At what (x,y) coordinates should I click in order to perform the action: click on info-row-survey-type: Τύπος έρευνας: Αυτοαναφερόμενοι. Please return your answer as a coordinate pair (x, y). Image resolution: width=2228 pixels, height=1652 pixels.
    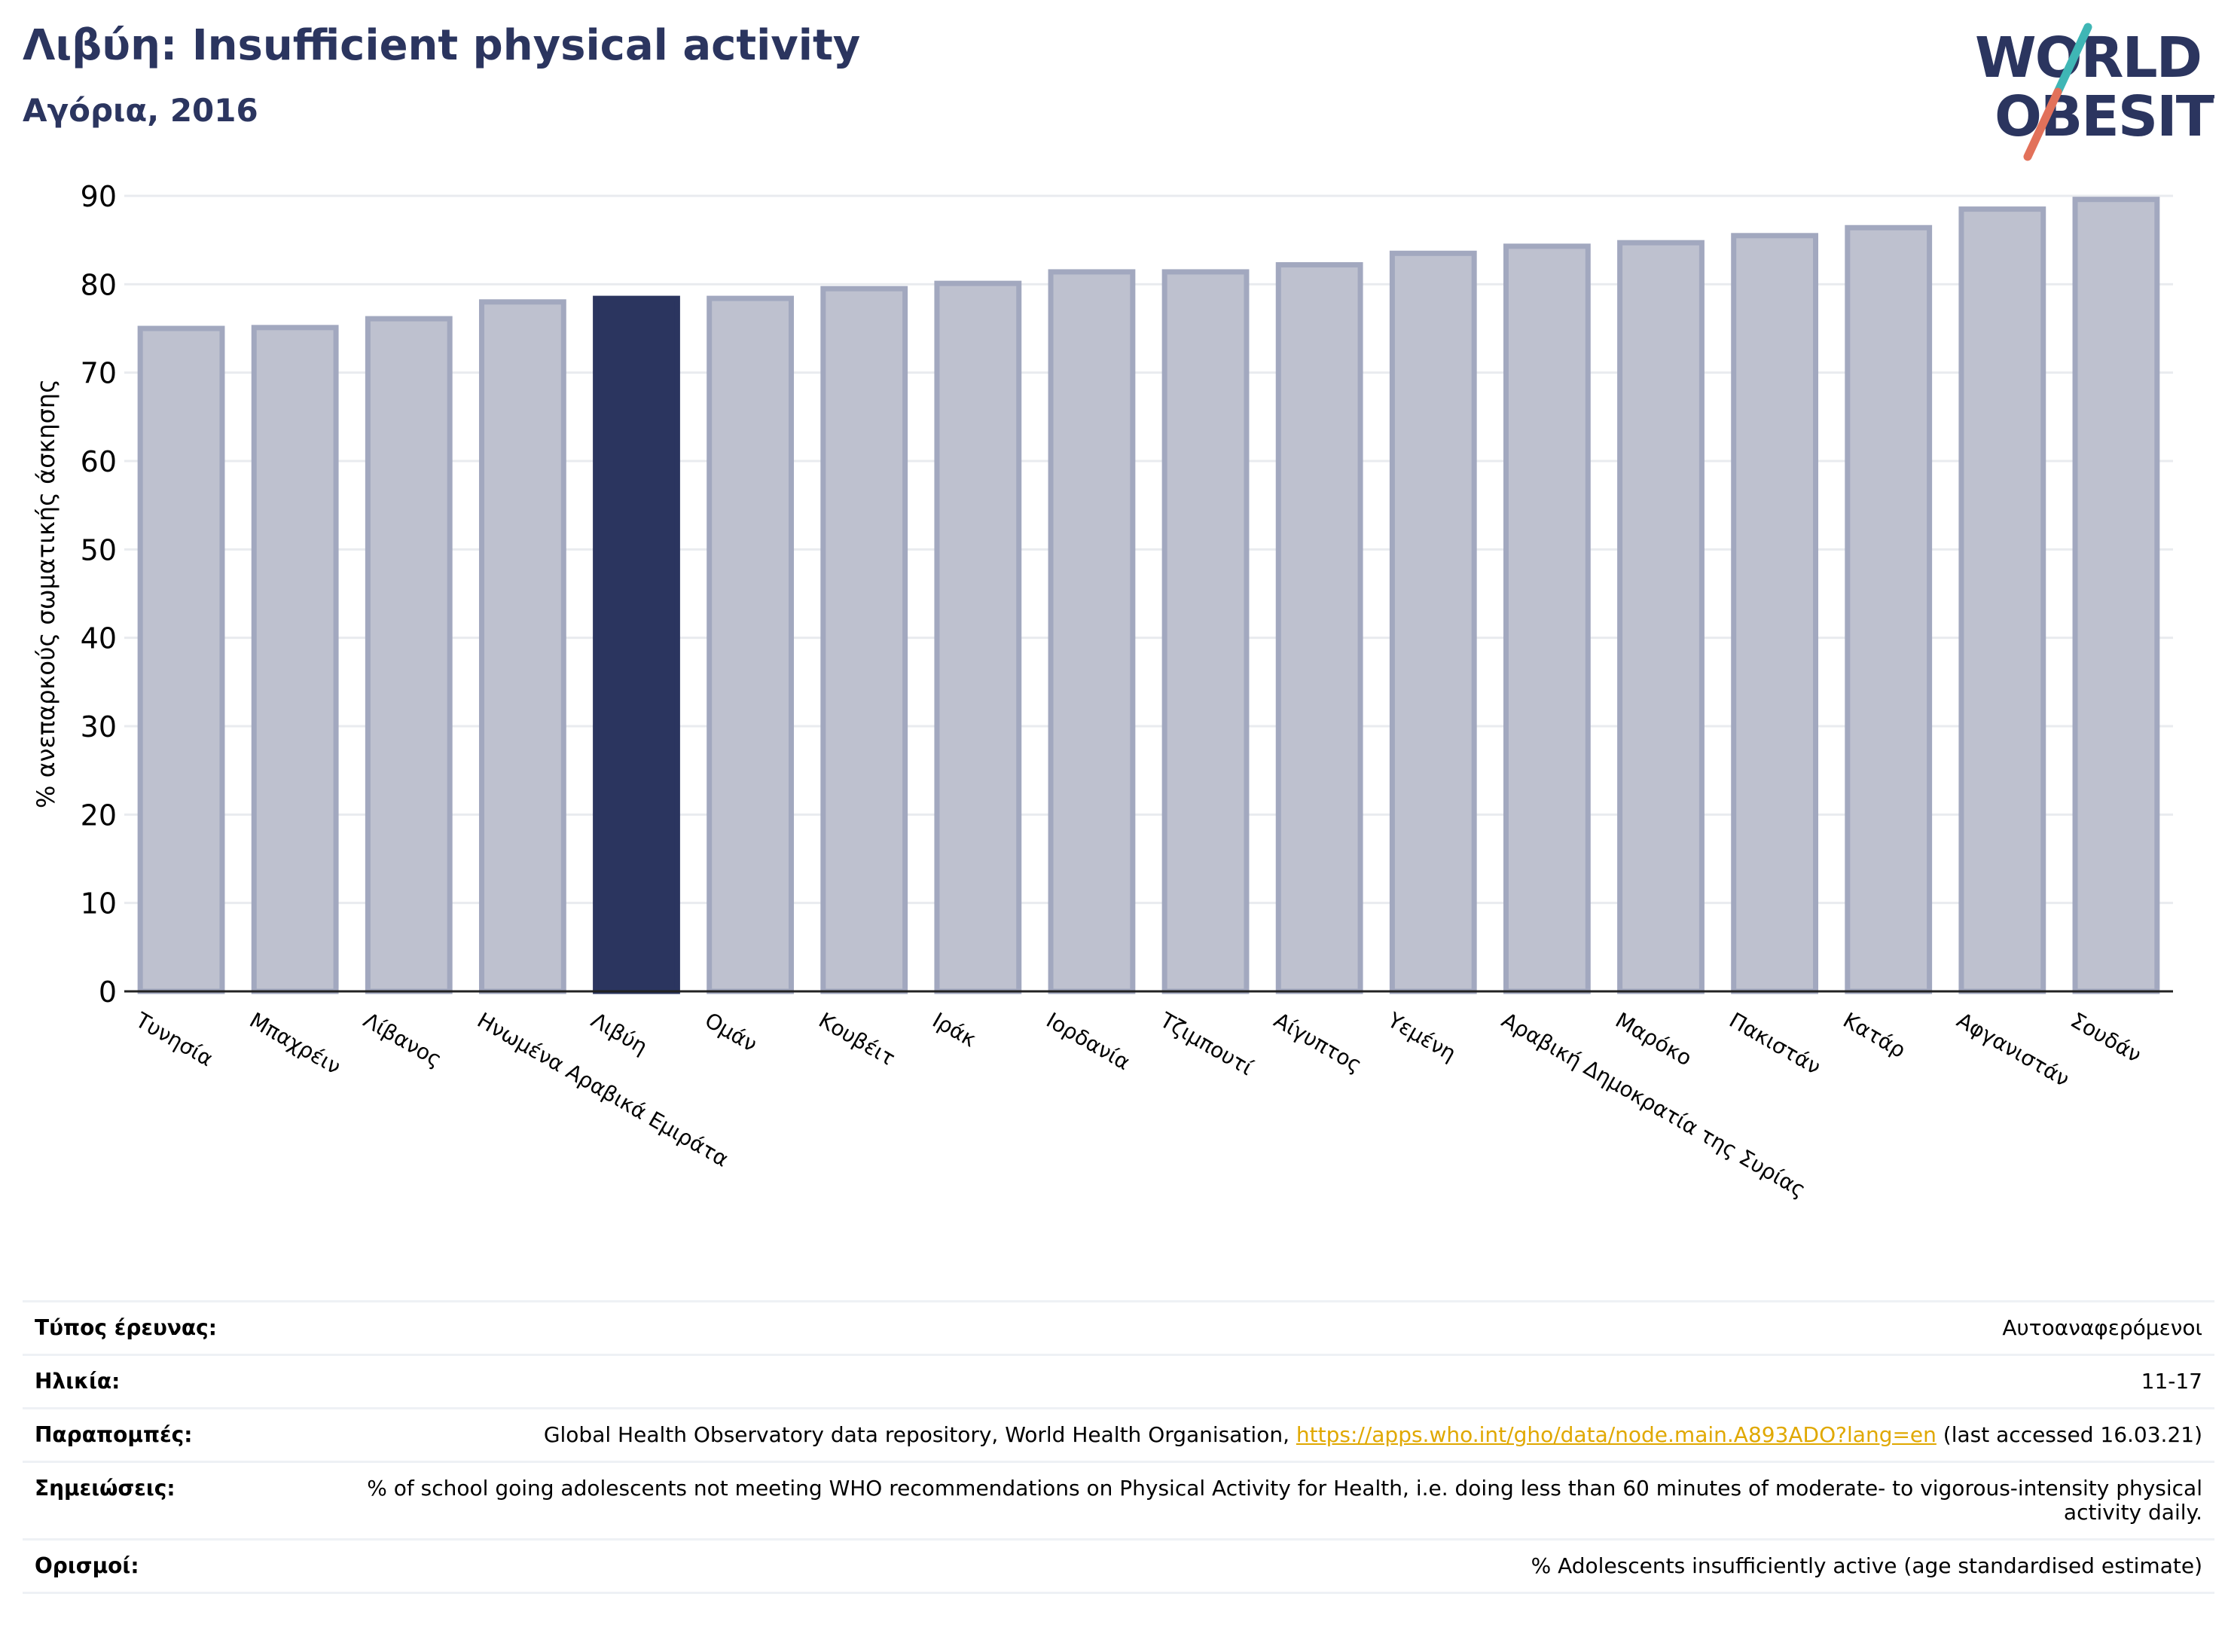
    Looking at the image, I should click on (1118, 1327).